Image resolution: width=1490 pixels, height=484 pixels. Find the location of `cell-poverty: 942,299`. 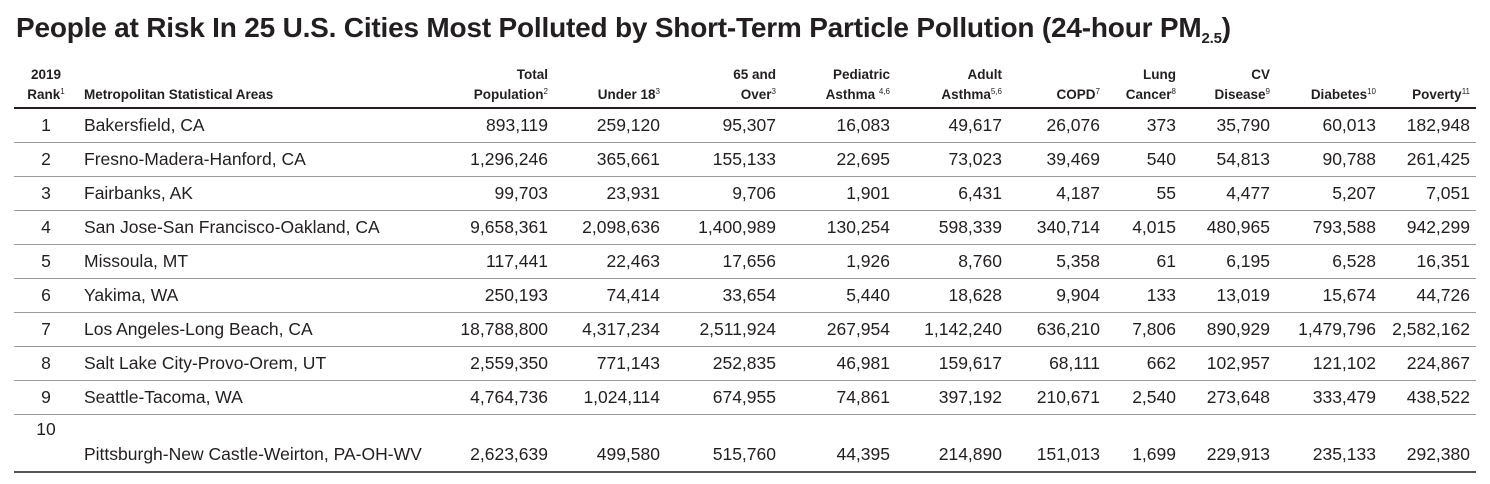

cell-poverty: 942,299 is located at coordinates (1429, 227).